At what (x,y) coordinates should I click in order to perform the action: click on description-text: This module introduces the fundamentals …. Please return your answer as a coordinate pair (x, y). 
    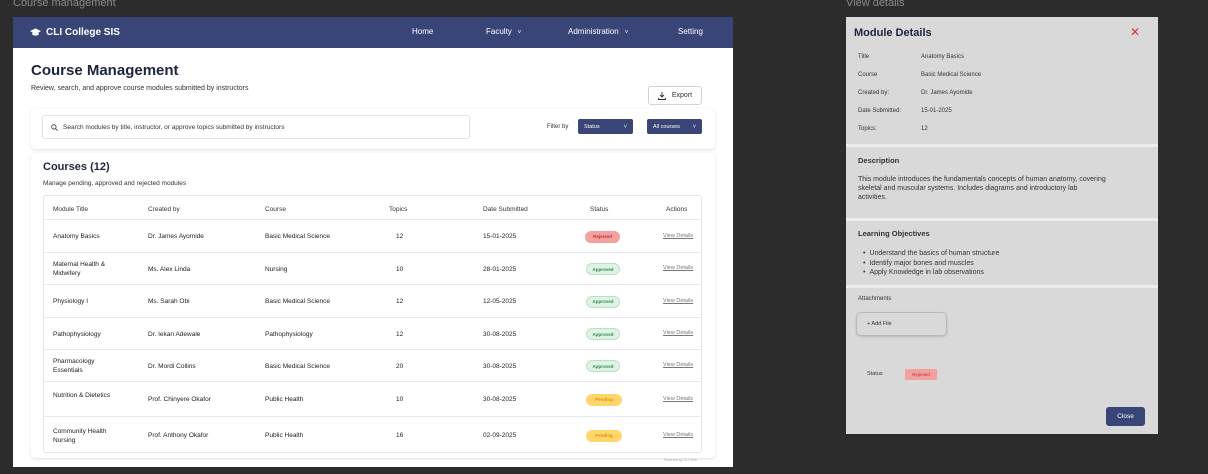
    Looking at the image, I should click on (982, 188).